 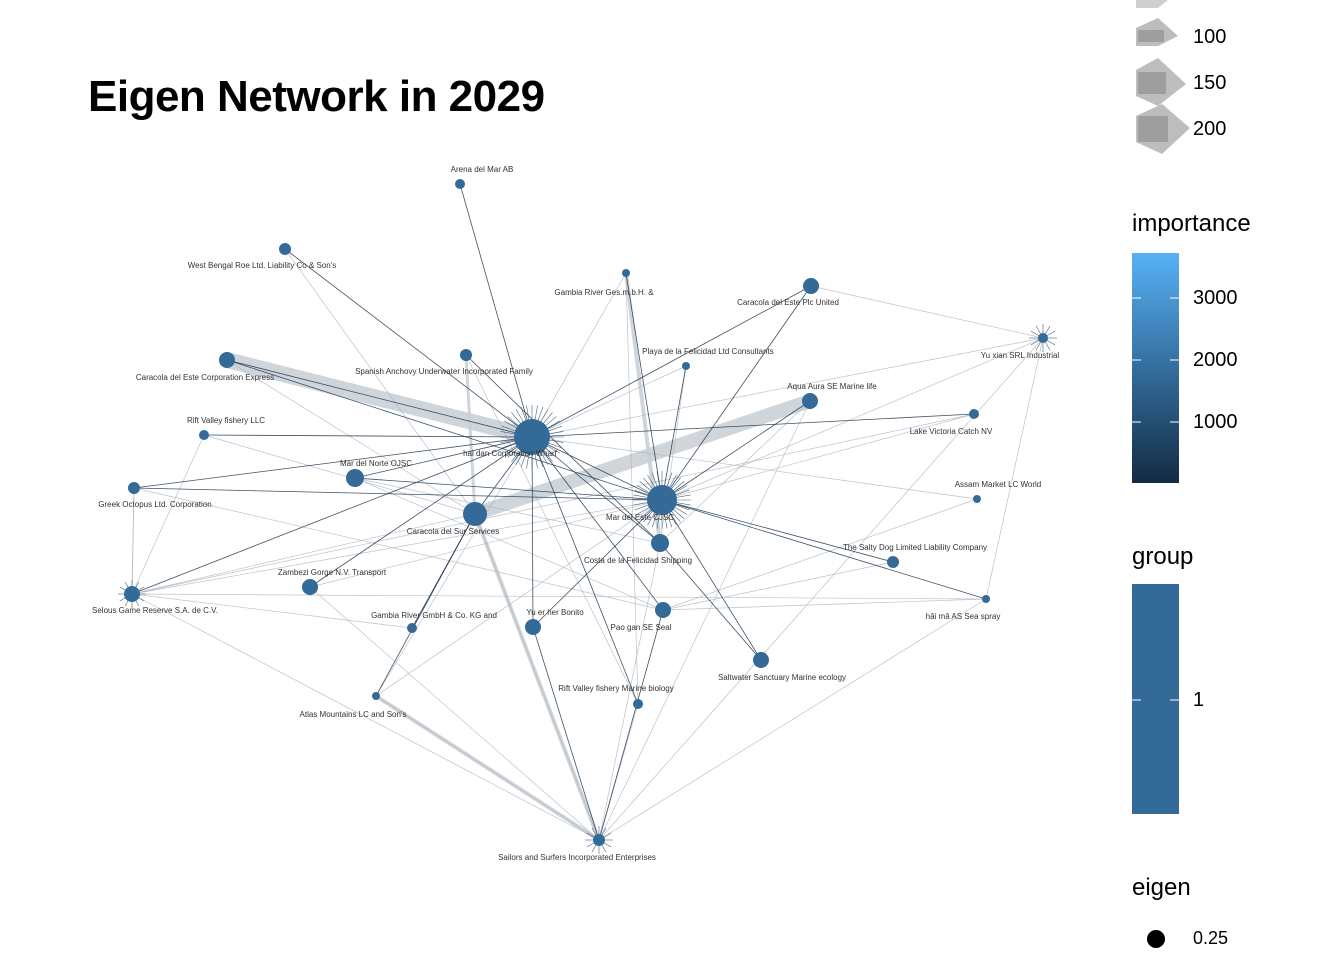 I want to click on node-label: Zambezi Gorge N.V. Transport, so click(x=332, y=572).